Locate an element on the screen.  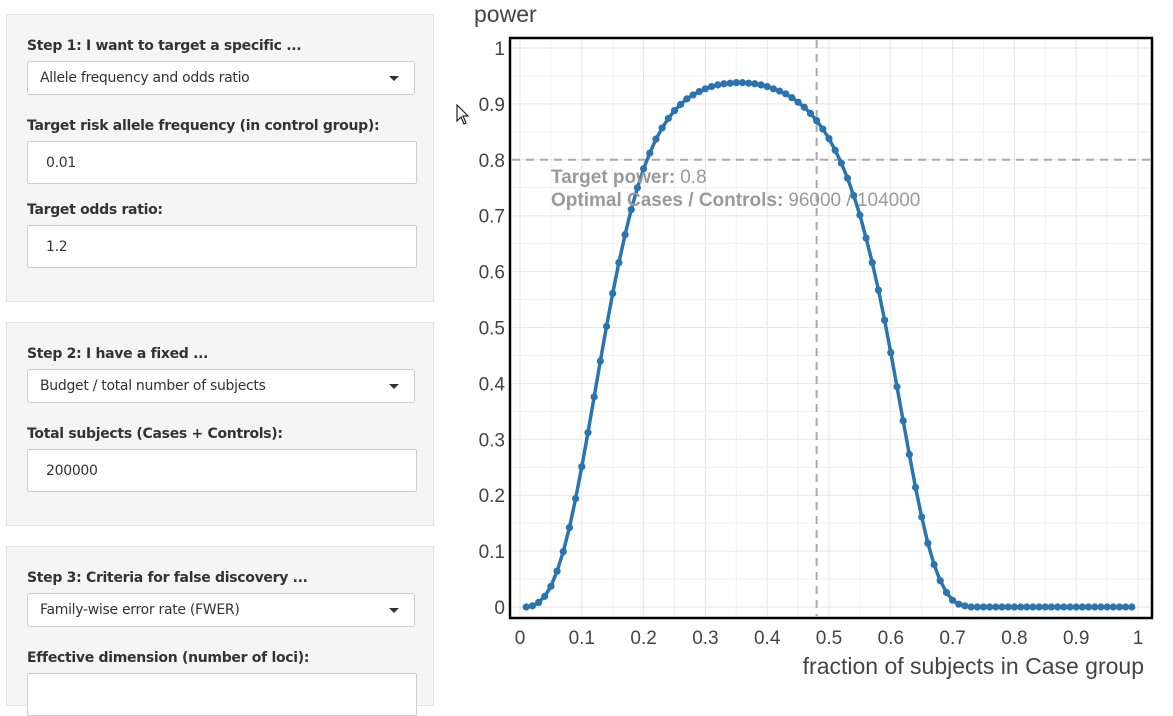
x-tick-label: 0.4 is located at coordinates (767, 638).